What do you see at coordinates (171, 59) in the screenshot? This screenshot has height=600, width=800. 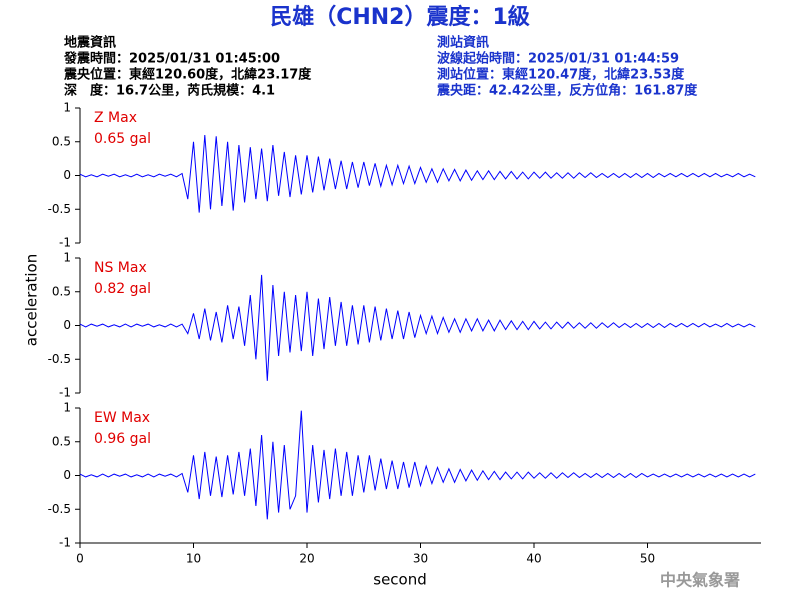 I see `event-info: 發震時間：2025/01/31 01:45:00` at bounding box center [171, 59].